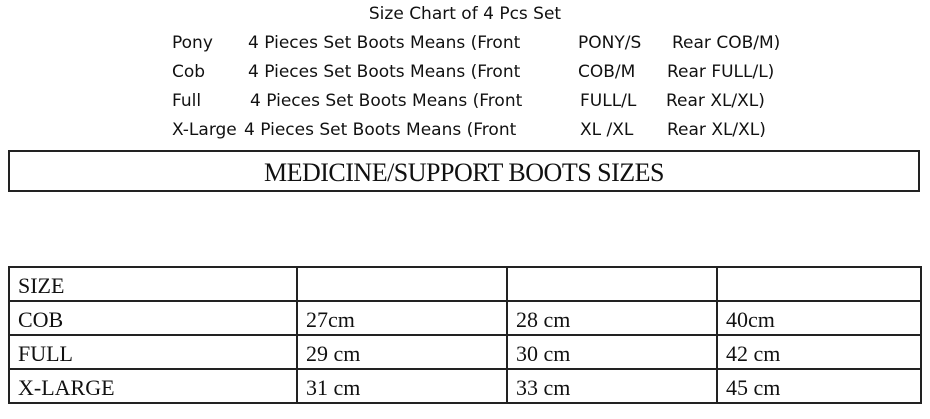  I want to click on table-row: FULL 29 cm 30 cm 42 cm, so click(465, 352).